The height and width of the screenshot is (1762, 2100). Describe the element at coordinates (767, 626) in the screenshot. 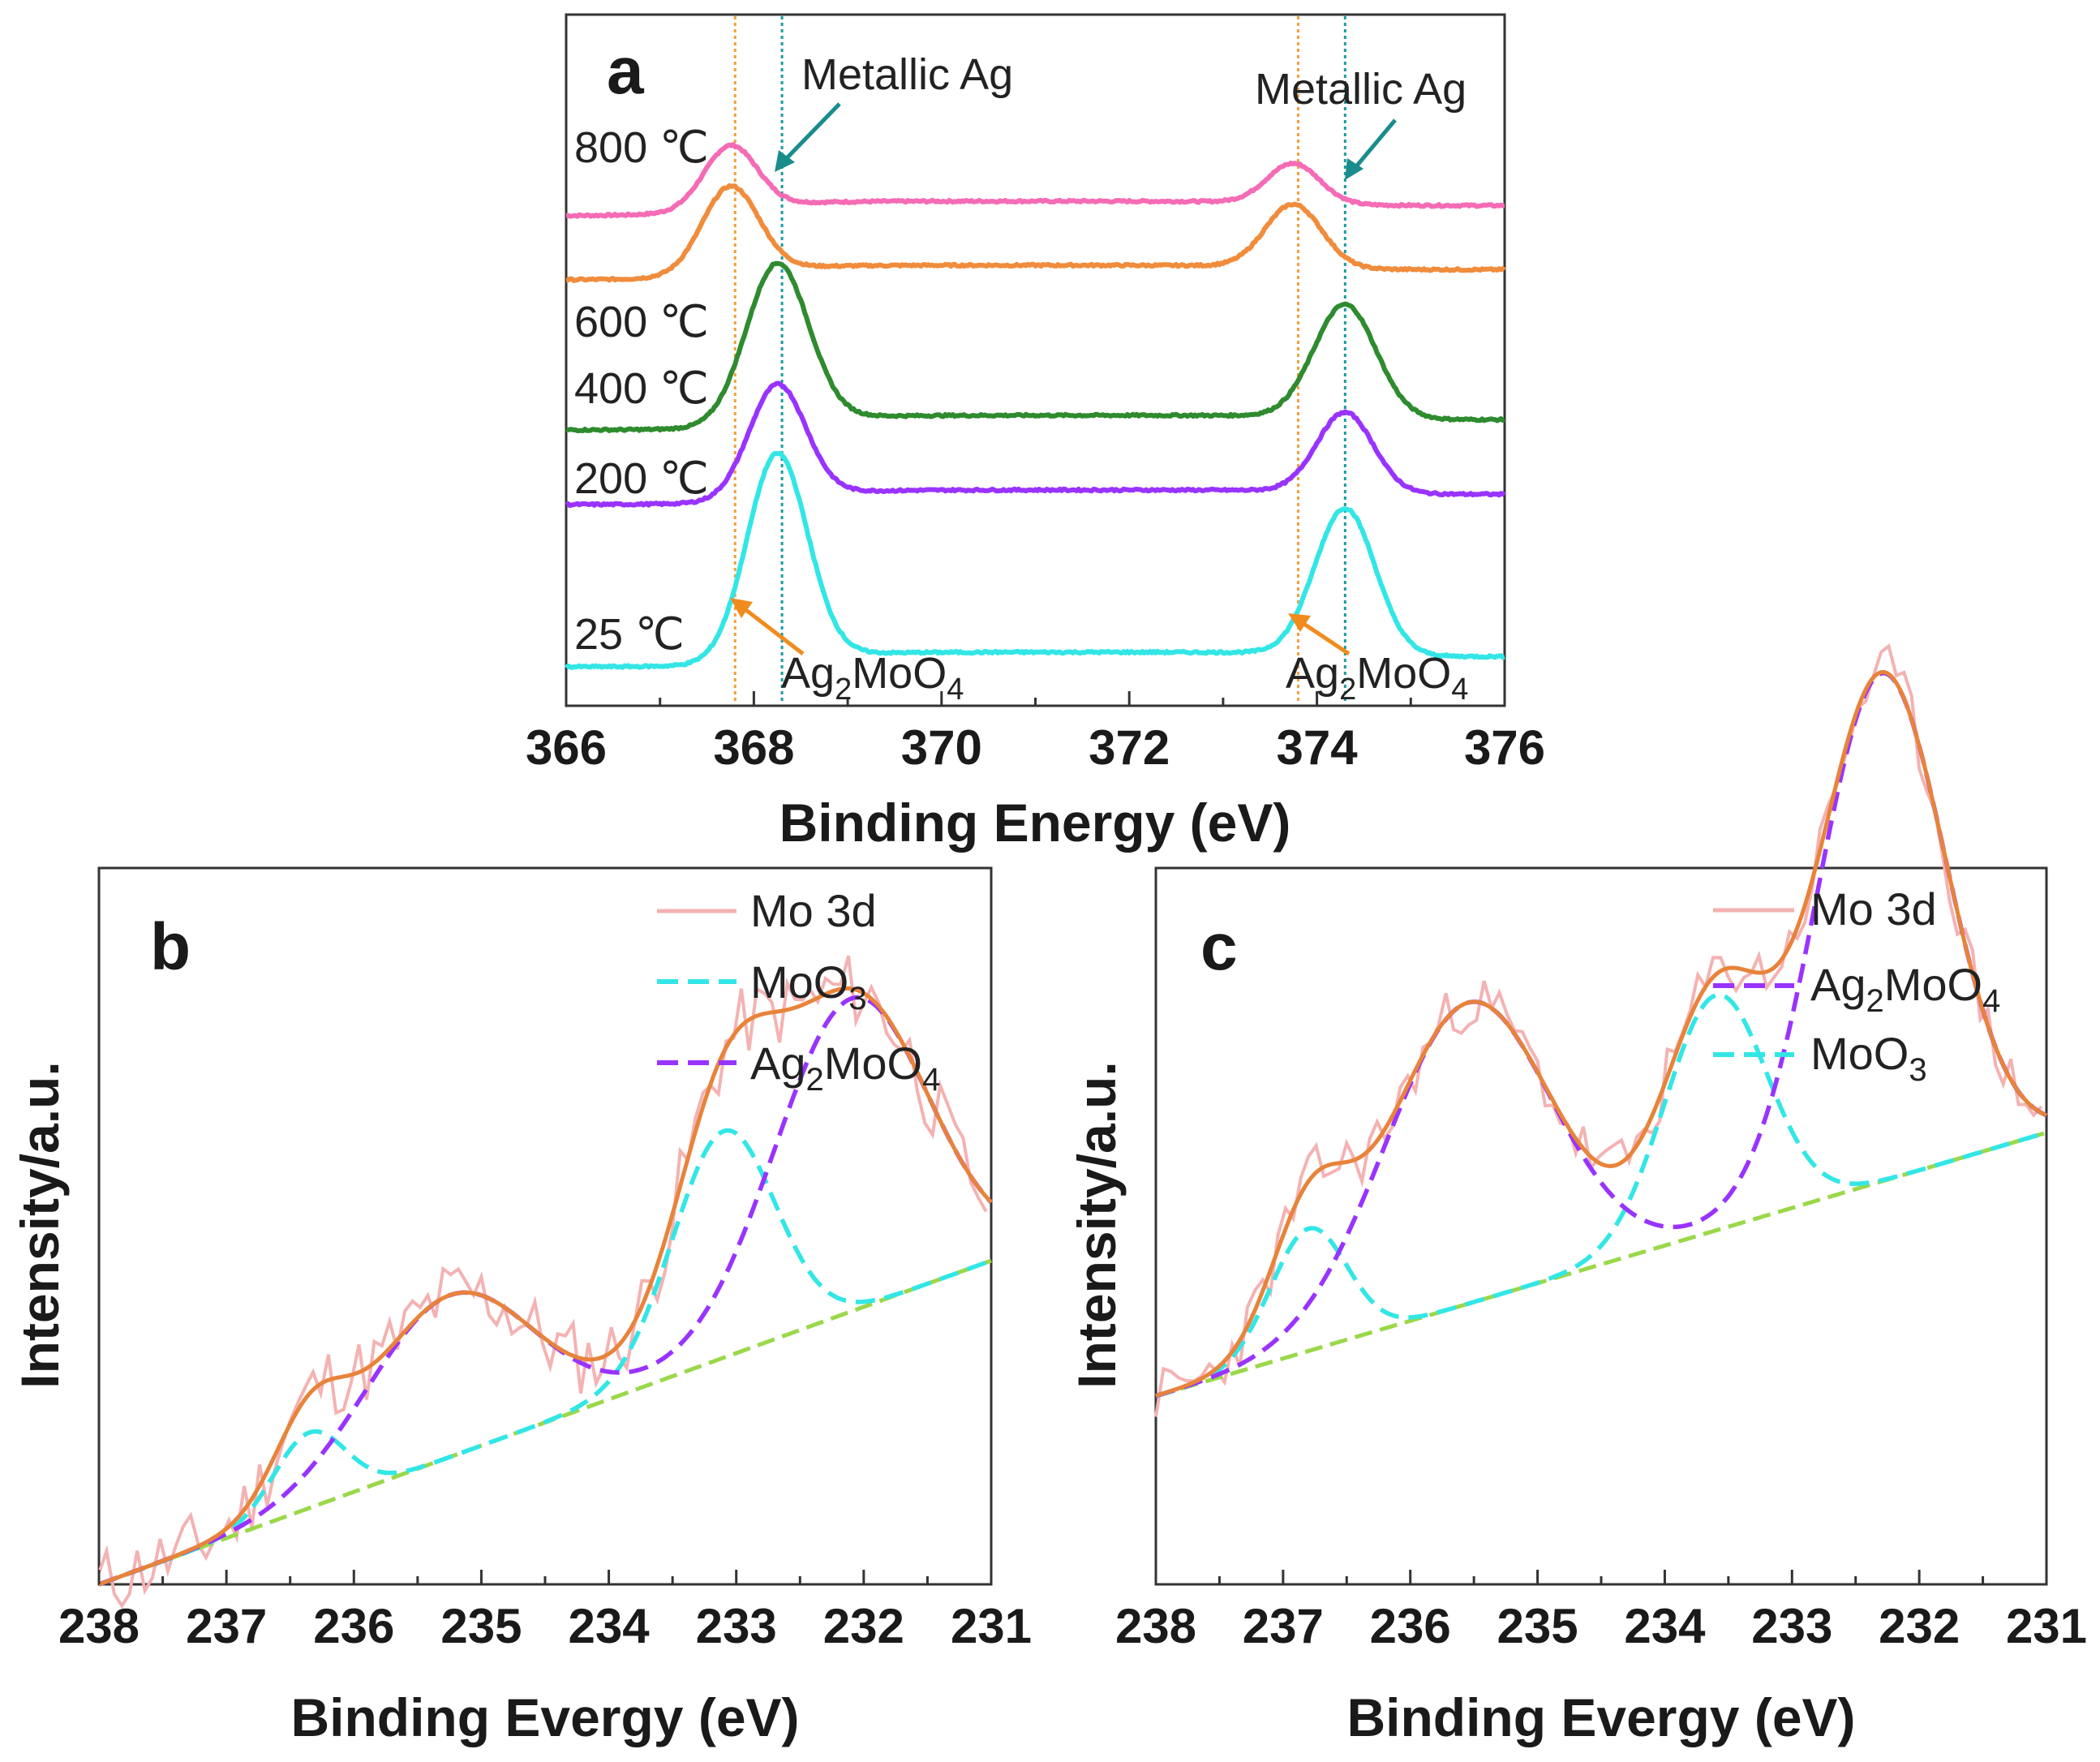

I see `arrow-ag2moo4-left` at that location.